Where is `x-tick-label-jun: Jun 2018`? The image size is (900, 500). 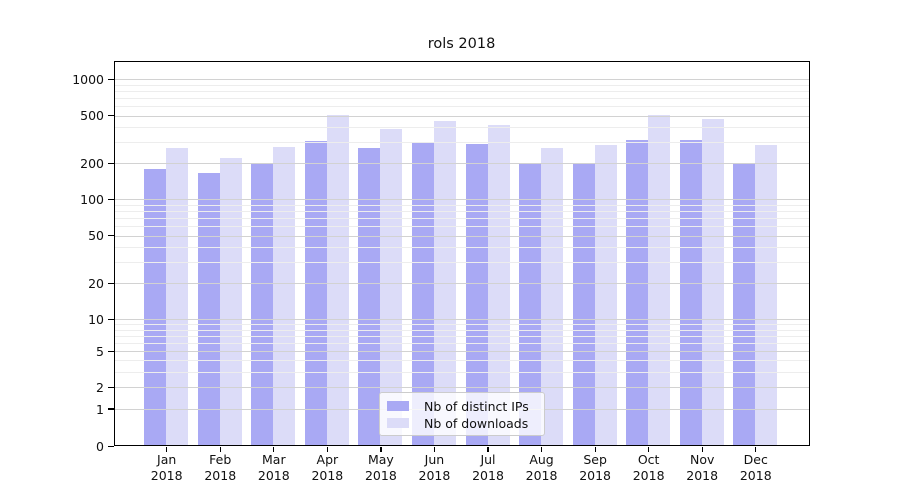
x-tick-label-jun: Jun 2018 is located at coordinates (434, 467).